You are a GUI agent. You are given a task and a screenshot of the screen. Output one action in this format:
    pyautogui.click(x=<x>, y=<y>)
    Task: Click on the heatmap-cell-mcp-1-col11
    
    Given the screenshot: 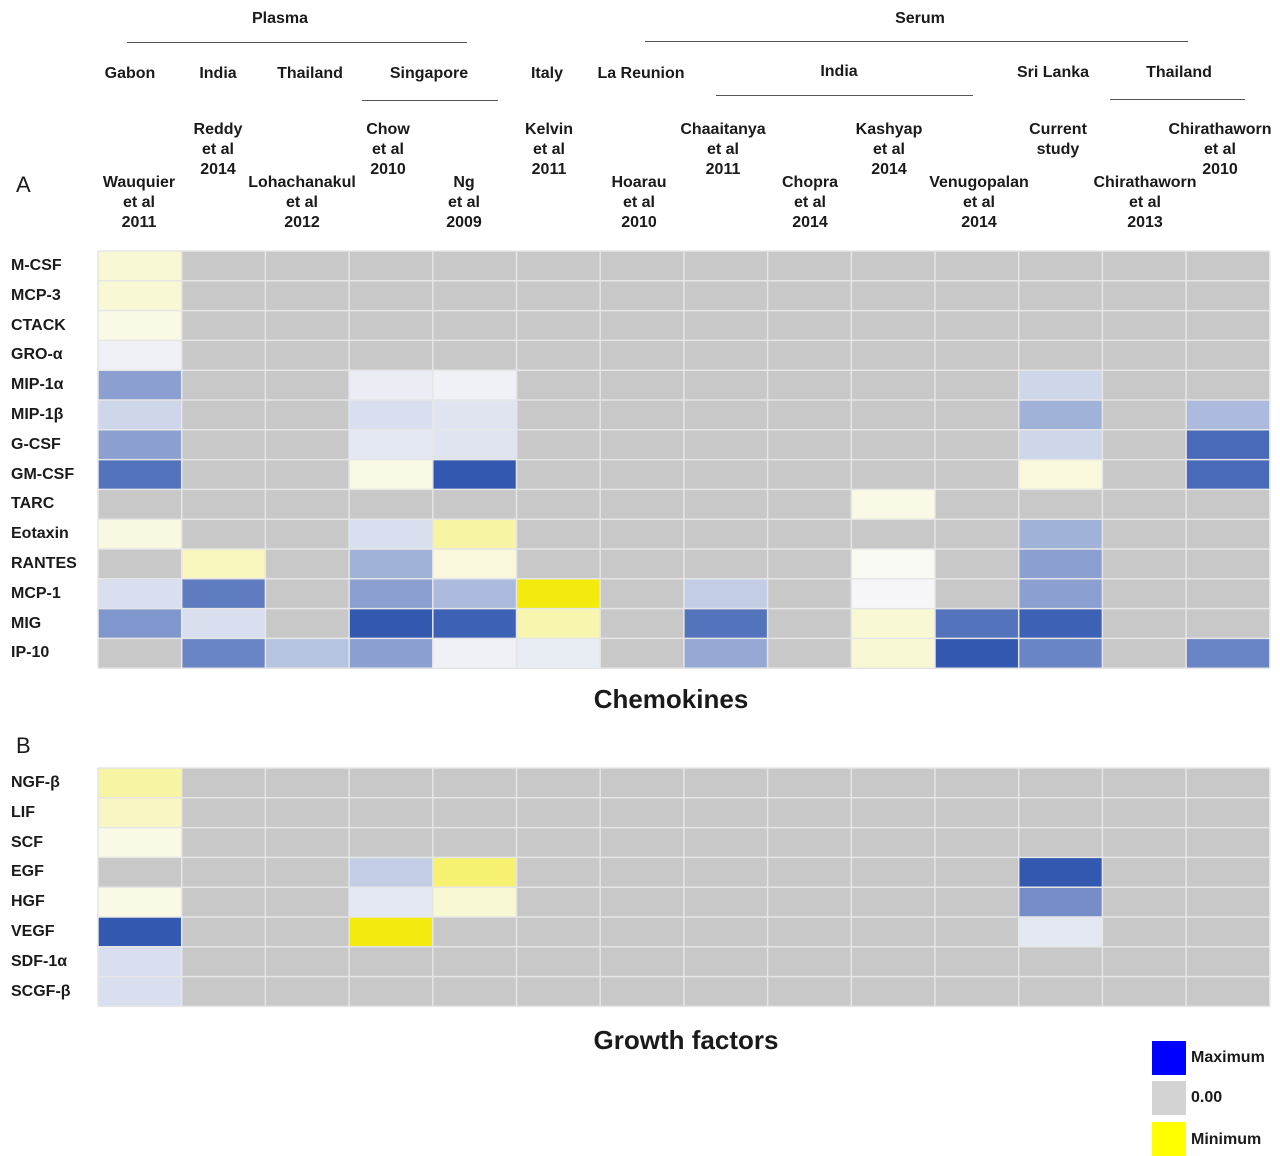 What is the action you would take?
    pyautogui.click(x=1060, y=593)
    